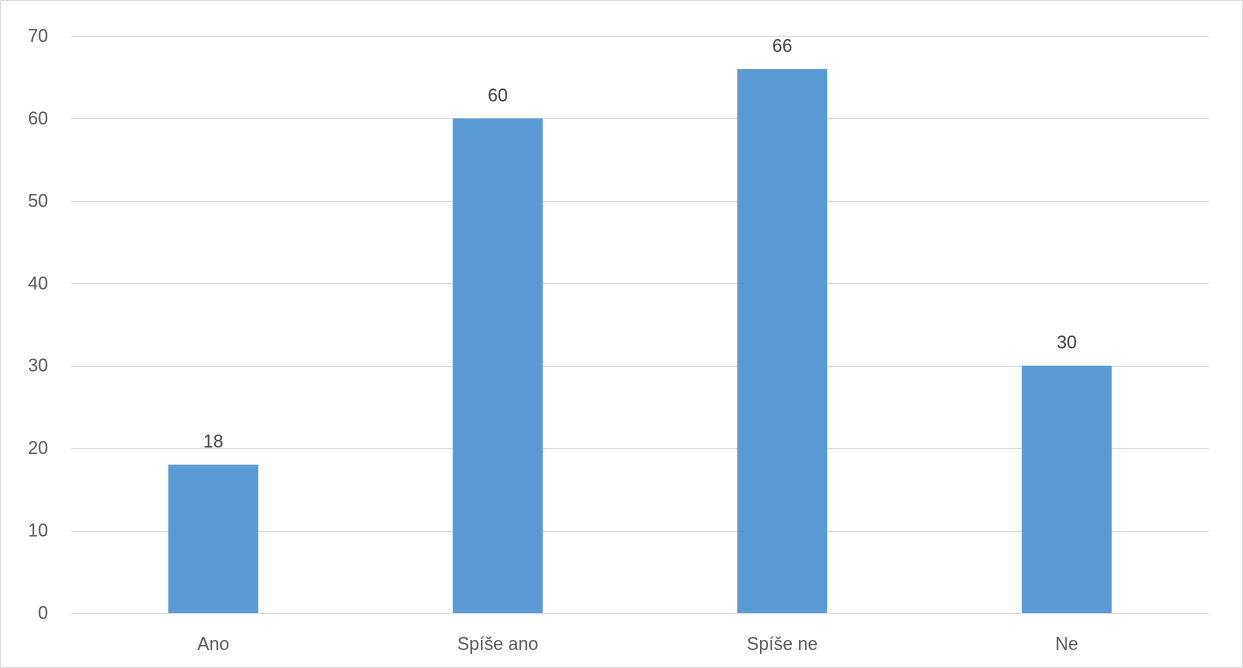 The height and width of the screenshot is (668, 1243). What do you see at coordinates (497, 365) in the screenshot?
I see `bar-spíše-ano` at bounding box center [497, 365].